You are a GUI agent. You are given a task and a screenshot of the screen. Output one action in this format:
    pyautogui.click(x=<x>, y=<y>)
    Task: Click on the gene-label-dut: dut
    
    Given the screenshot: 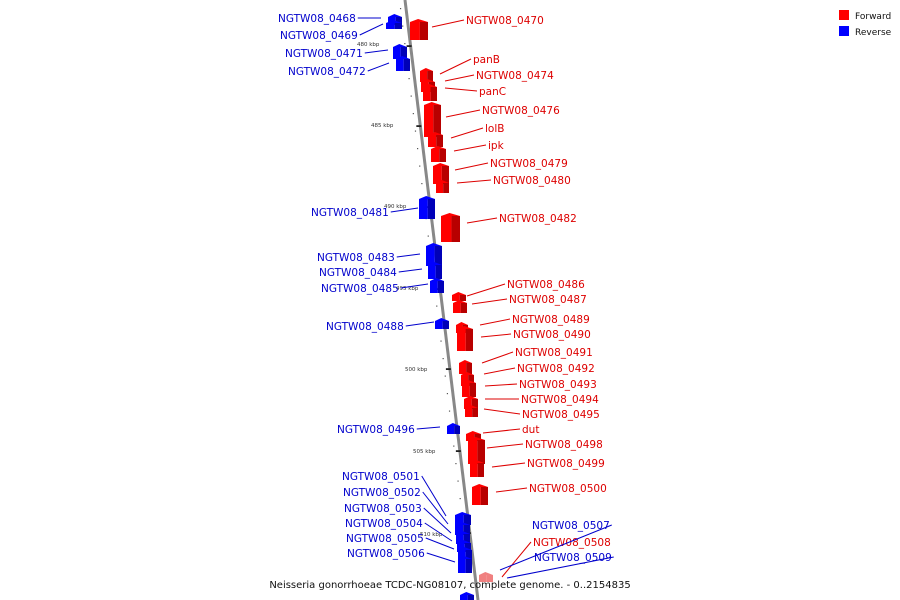 What is the action you would take?
    pyautogui.click(x=530, y=430)
    